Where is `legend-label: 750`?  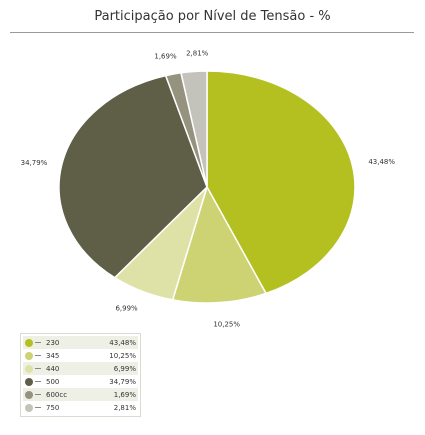
legend-label: 750 is located at coordinates (53, 407).